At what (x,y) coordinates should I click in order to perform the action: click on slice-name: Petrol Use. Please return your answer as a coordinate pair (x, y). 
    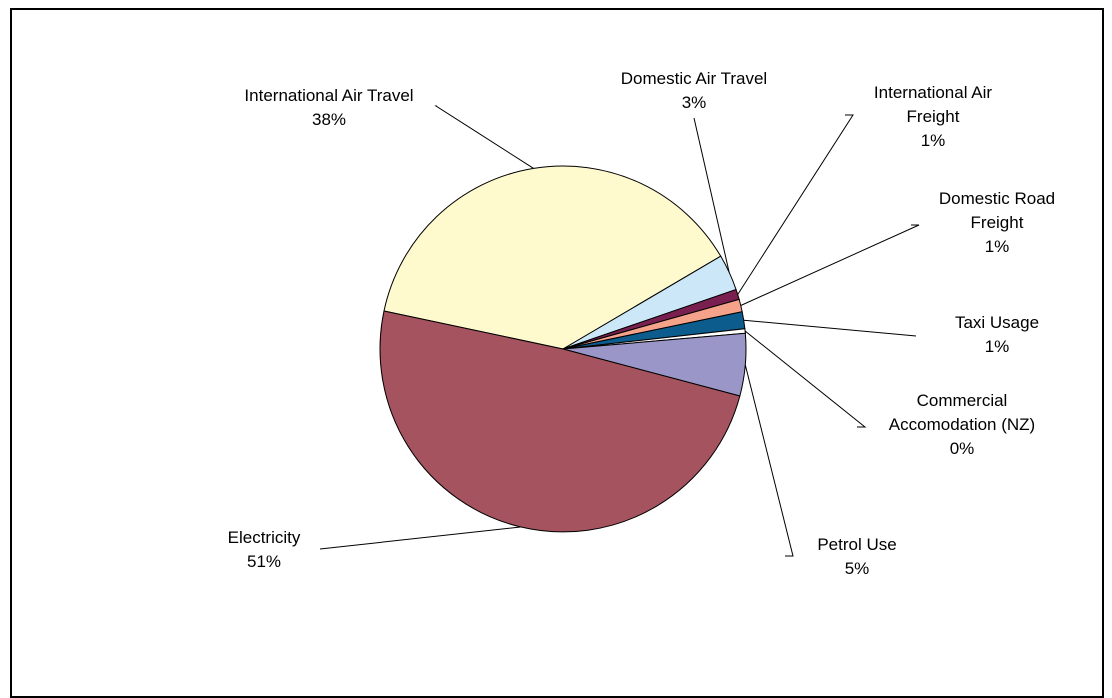
    Looking at the image, I should click on (856, 544).